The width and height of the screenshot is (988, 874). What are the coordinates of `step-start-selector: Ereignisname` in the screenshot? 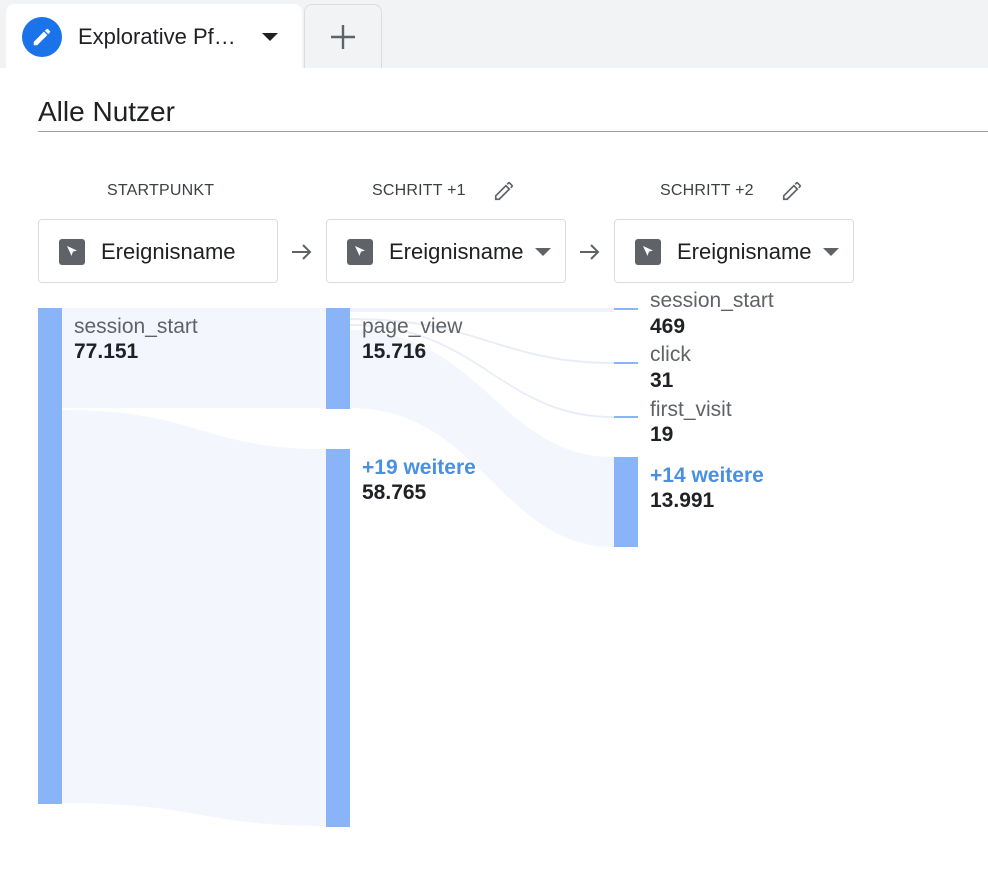 It's located at (158, 251).